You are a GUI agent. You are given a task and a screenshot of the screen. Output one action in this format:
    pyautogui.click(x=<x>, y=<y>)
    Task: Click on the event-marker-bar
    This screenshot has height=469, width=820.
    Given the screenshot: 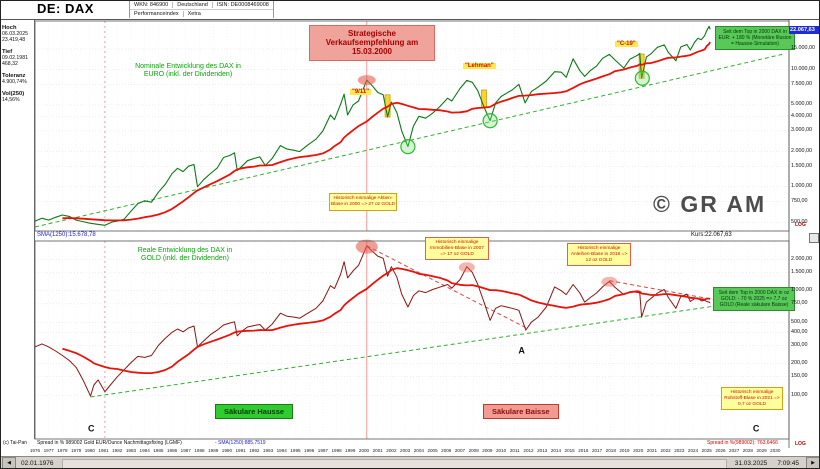 What is the action you would take?
    pyautogui.click(x=484, y=98)
    